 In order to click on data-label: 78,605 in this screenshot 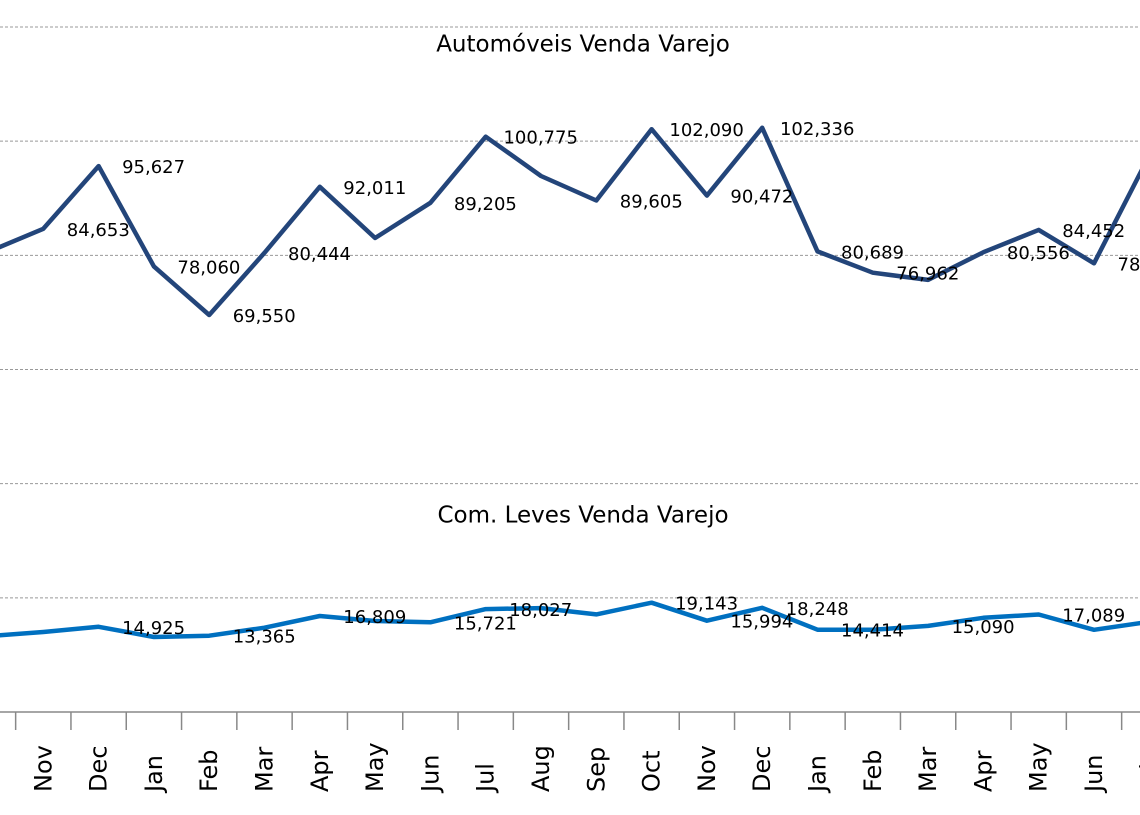, I will do `click(1129, 264)`.